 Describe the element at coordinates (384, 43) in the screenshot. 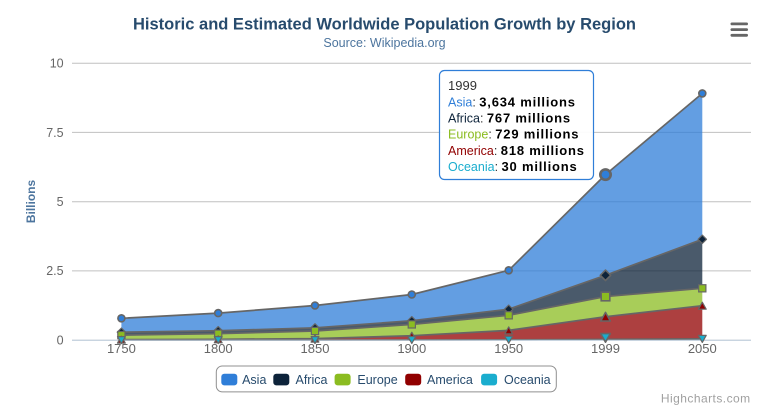

I see `svg-text: Source: Wikipedia.org` at that location.